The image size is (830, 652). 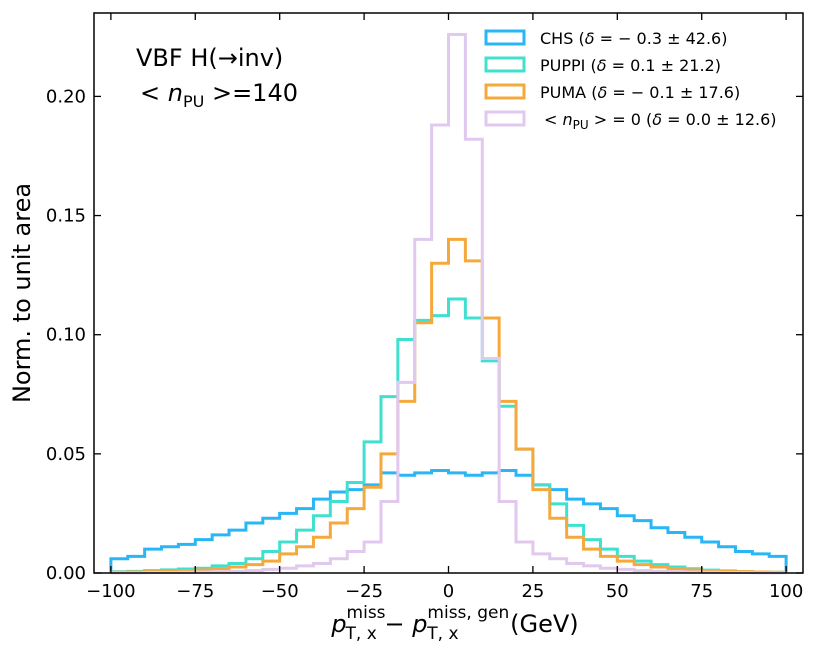 What do you see at coordinates (630, 65) in the screenshot?
I see `legend-label-puppi: PUPPI (δ = 0.1 ± 21.2)` at bounding box center [630, 65].